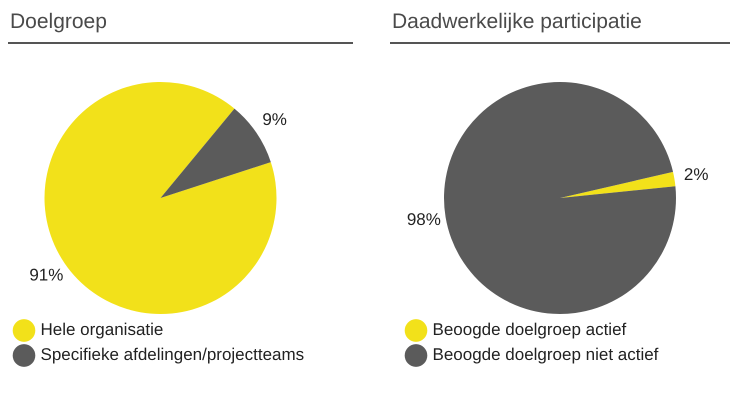  I want to click on data-label: 91%, so click(46, 274).